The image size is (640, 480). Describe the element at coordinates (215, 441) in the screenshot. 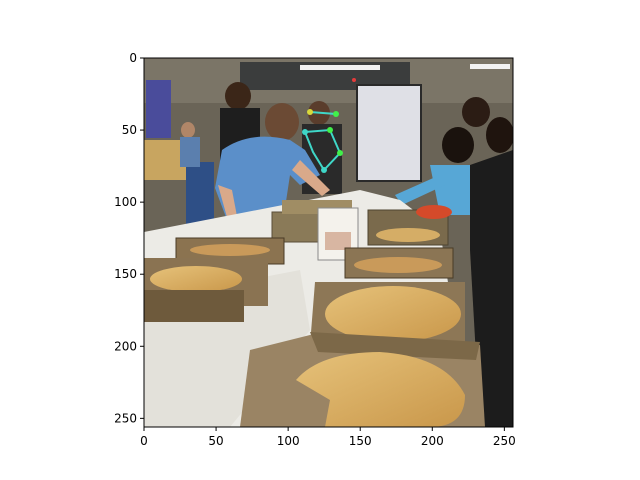

I see `x-tick-label: 50` at that location.